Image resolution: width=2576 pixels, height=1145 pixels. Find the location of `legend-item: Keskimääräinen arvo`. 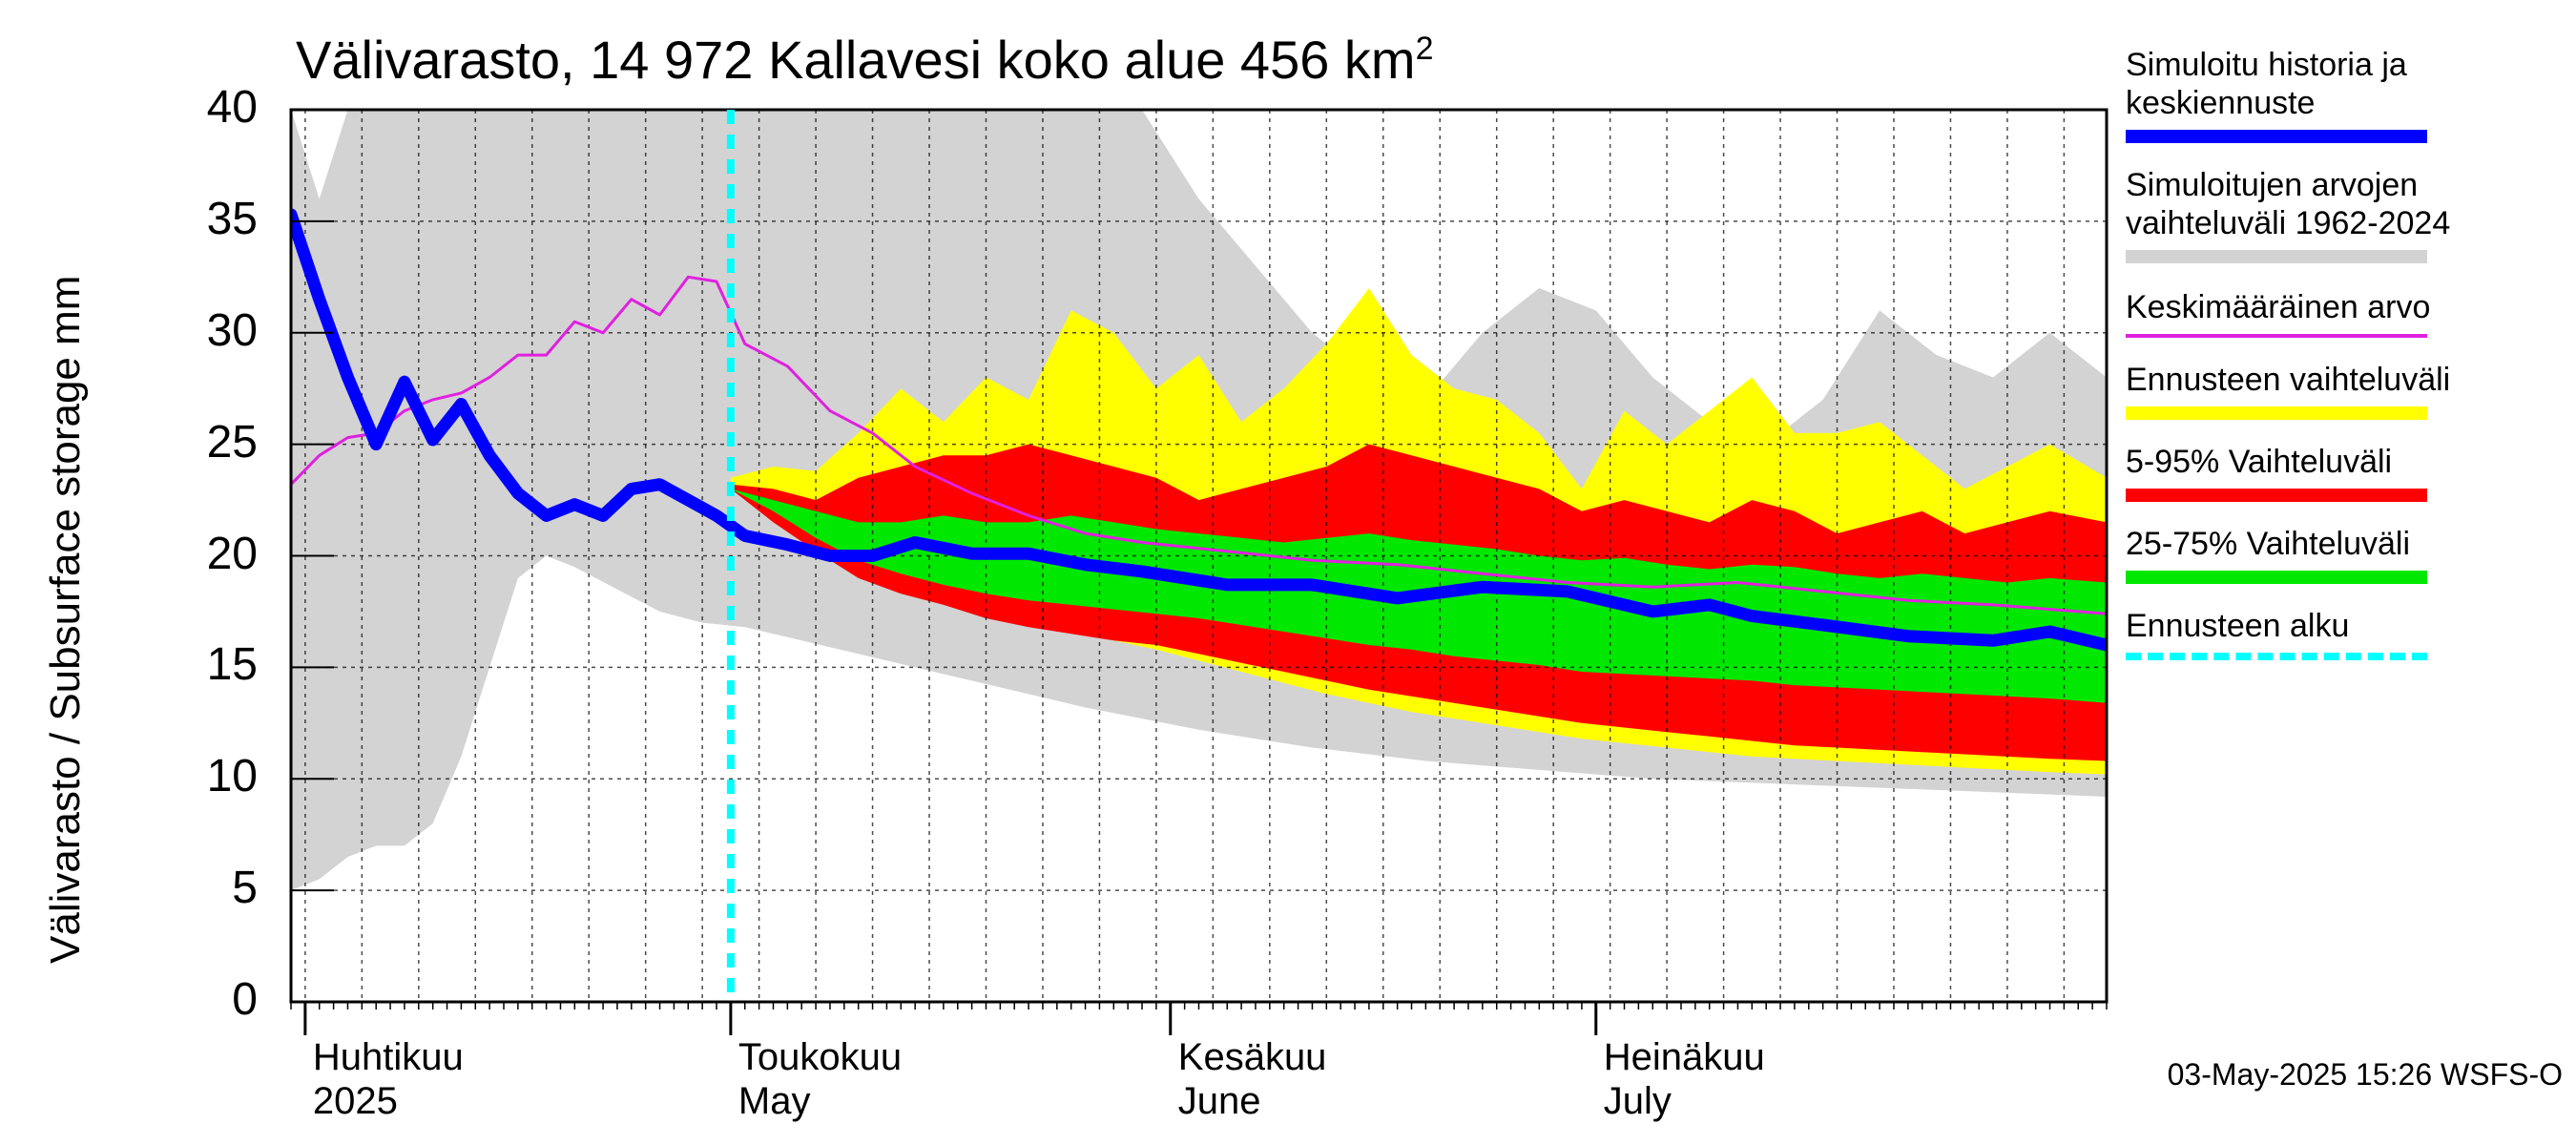

legend-item: Keskimääräinen arvo is located at coordinates (2345, 313).